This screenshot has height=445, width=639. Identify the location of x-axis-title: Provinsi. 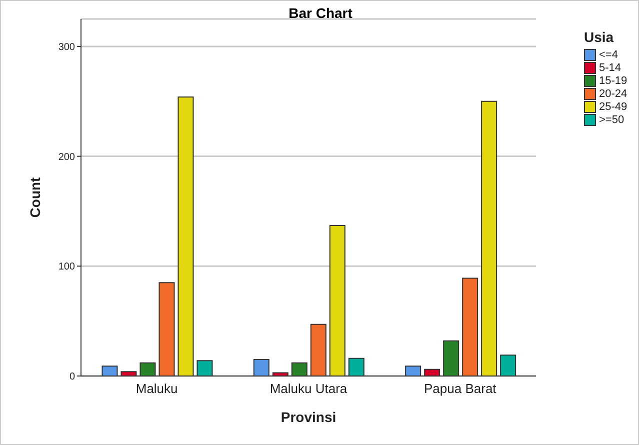
(308, 417).